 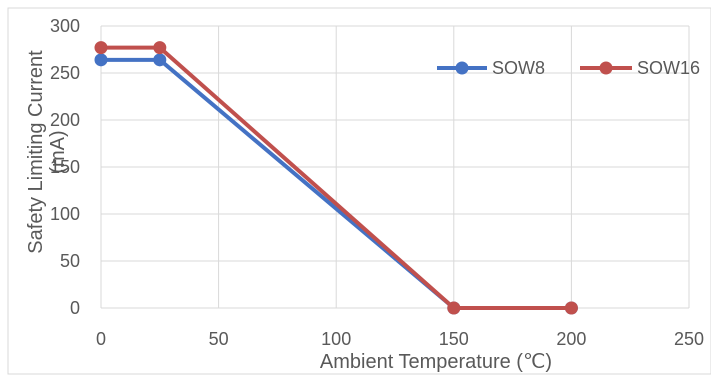 I want to click on x-tick-label: 250, so click(x=689, y=339).